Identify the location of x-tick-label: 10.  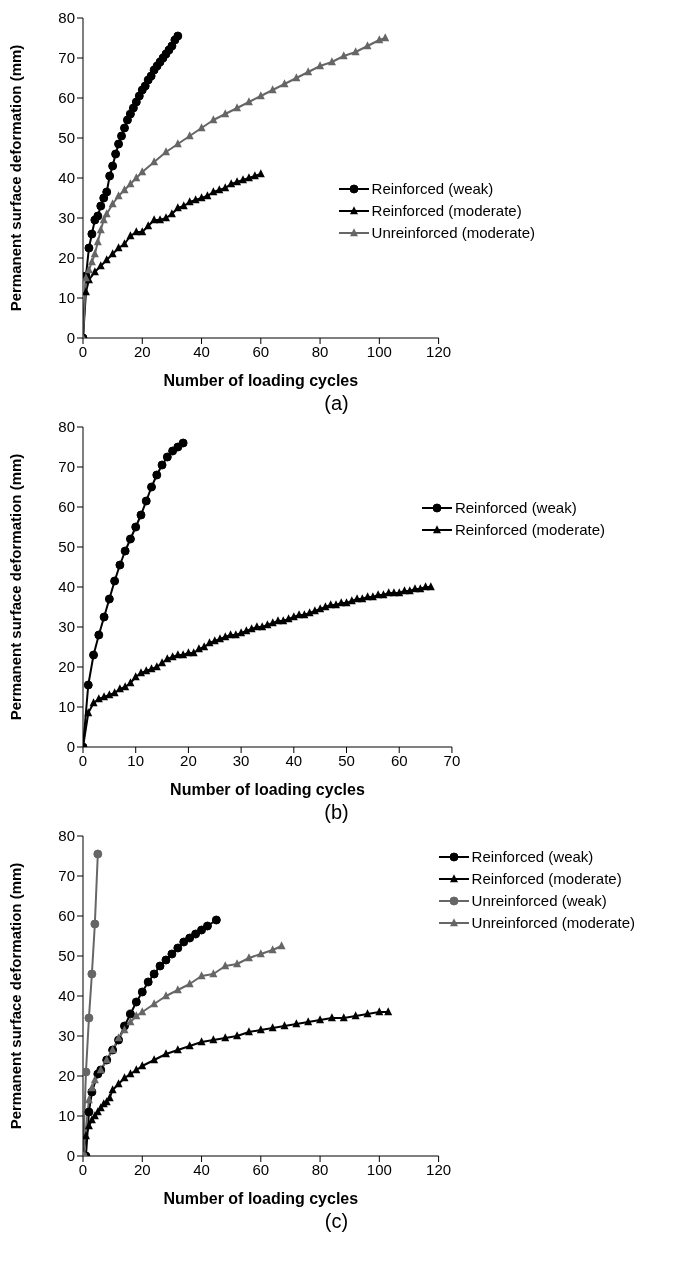
(136, 760).